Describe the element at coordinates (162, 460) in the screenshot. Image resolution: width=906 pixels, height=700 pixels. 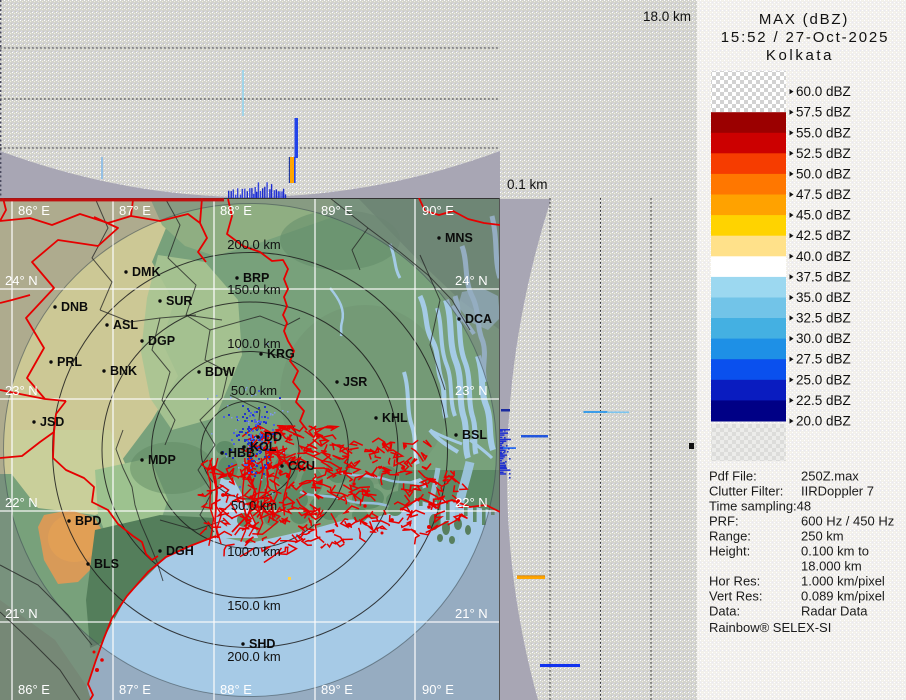
I see `svg-text: MDP` at that location.